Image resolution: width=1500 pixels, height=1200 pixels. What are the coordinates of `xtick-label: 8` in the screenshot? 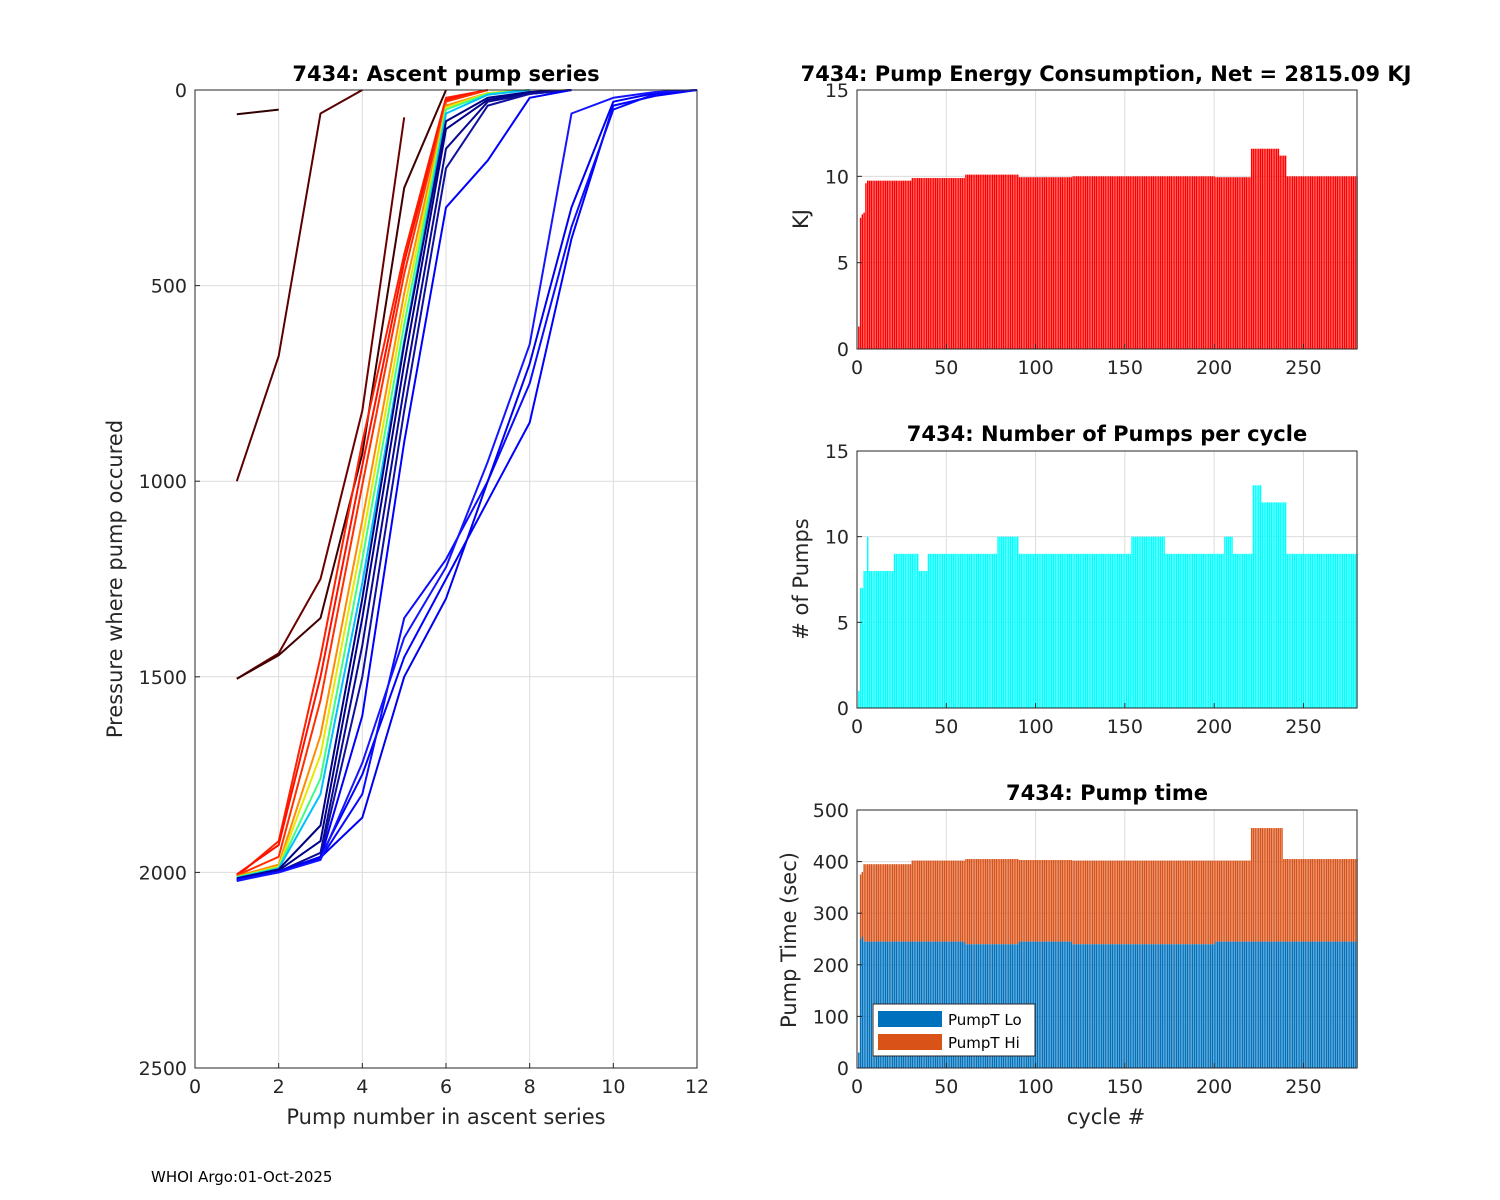 It's located at (530, 1087).